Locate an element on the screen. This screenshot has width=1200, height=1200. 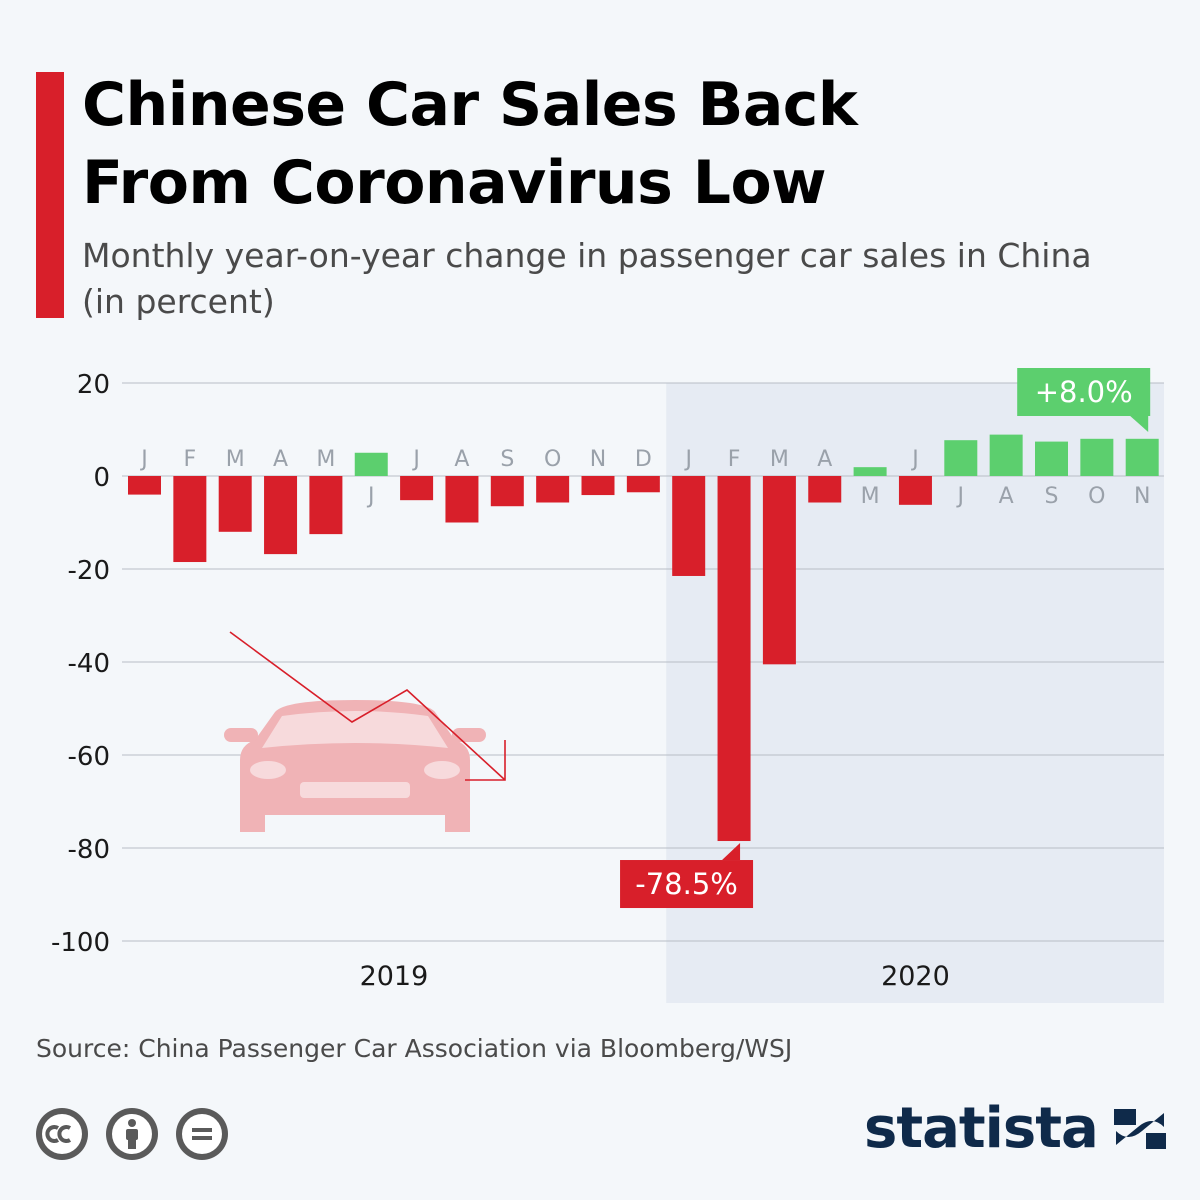
y-tick-label: -100 is located at coordinates (80, 943).